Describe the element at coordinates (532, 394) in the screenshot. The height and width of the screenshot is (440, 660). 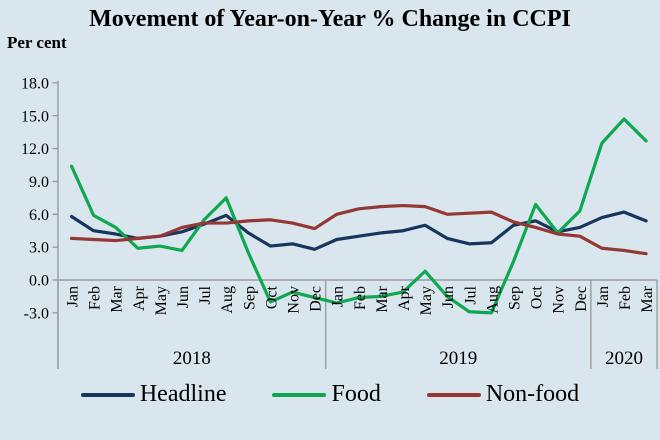
I see `legend-label-nonfood: Non-food` at that location.